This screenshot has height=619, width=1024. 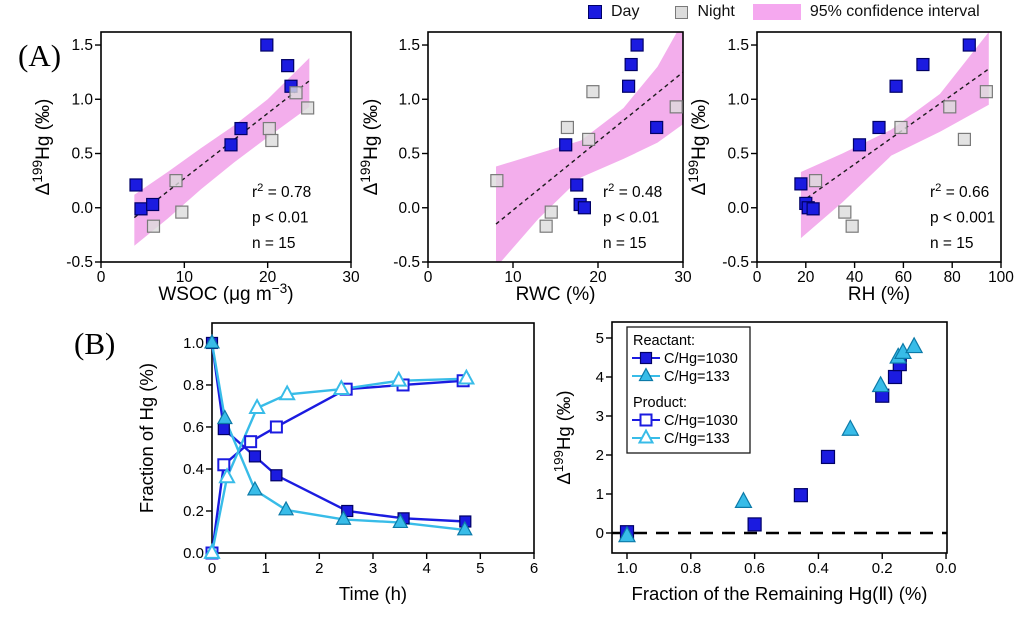 What do you see at coordinates (959, 191) in the screenshot?
I see `stats-text: r2 = 0.66` at bounding box center [959, 191].